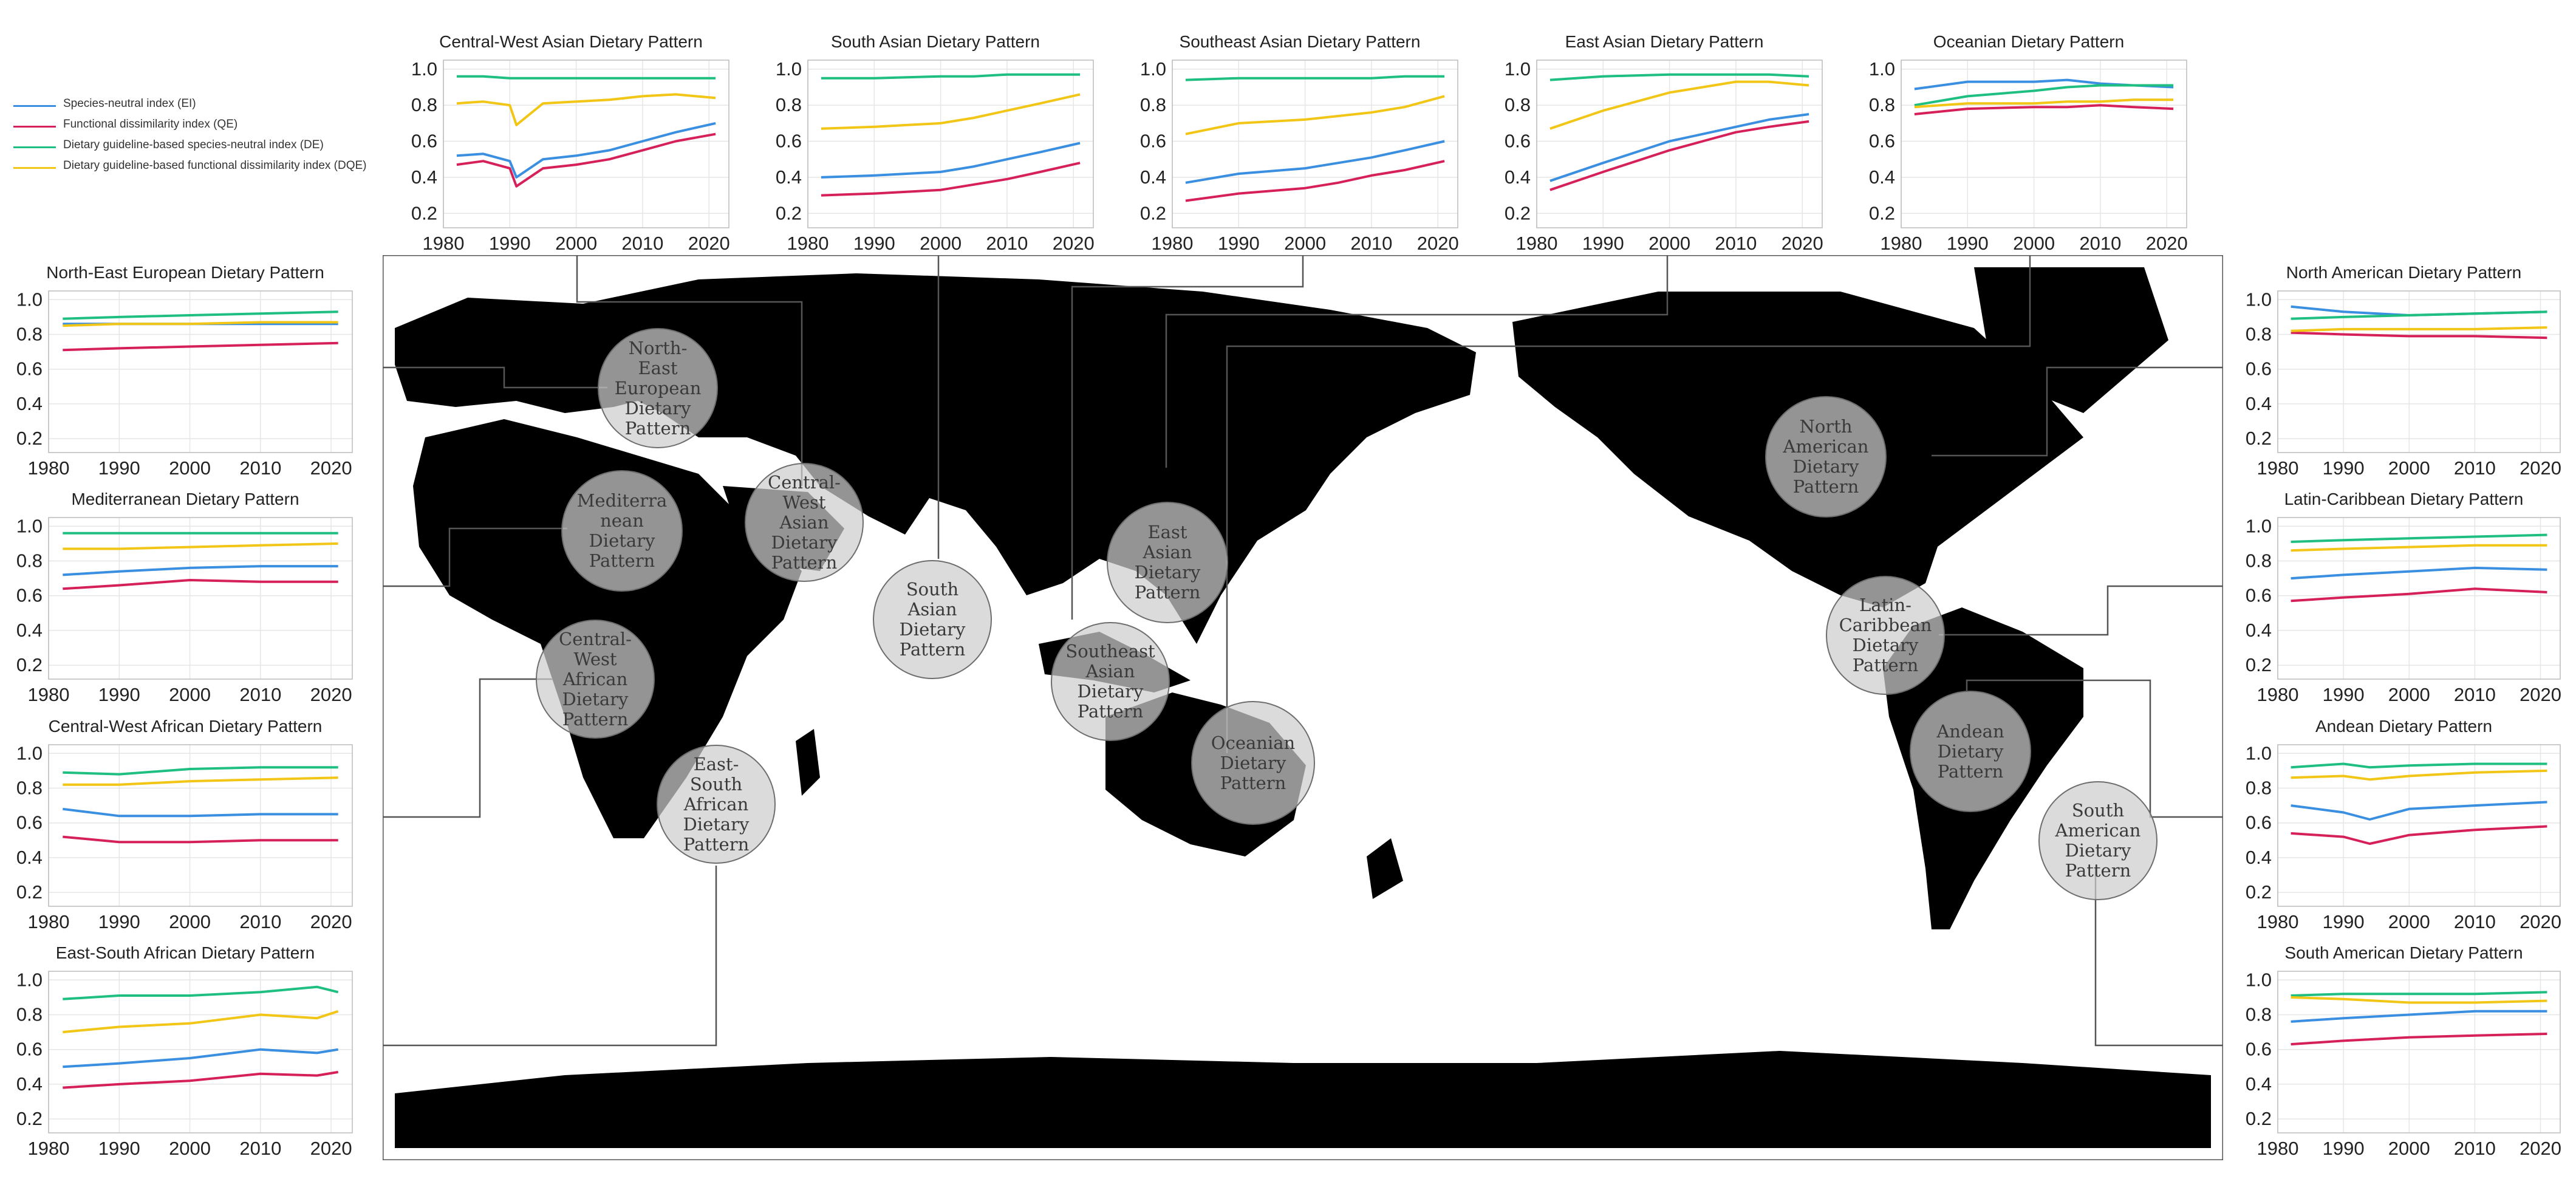 This screenshot has width=2576, height=1193. Describe the element at coordinates (804, 522) in the screenshot. I see `region-label: Central- West Asian Dietary Pattern` at that location.